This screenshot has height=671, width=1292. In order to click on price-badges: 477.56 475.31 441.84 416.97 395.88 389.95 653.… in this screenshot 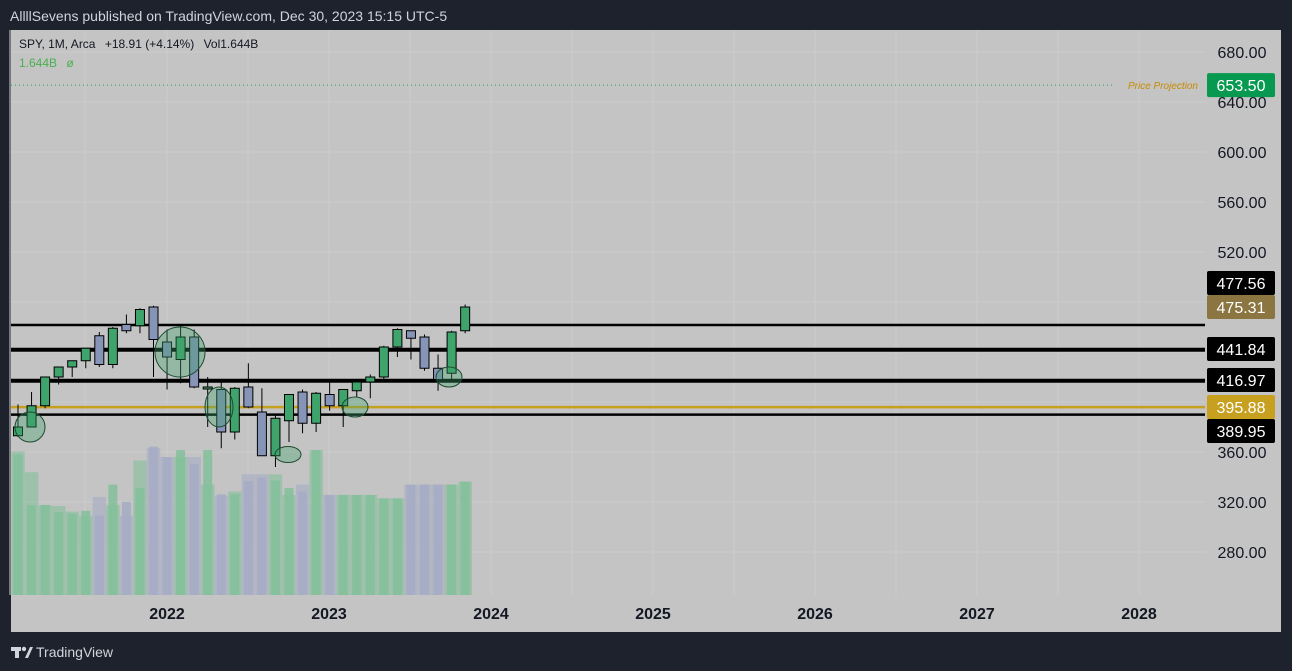, I will do `click(1241, 258)`.